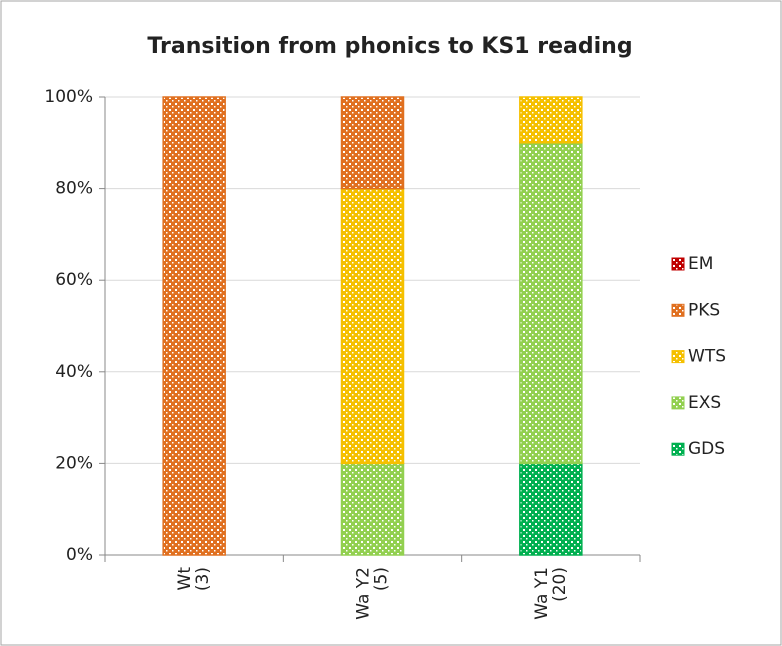 This screenshot has height=646, width=782. Describe the element at coordinates (700, 264) in the screenshot. I see `legend-label: EM` at that location.